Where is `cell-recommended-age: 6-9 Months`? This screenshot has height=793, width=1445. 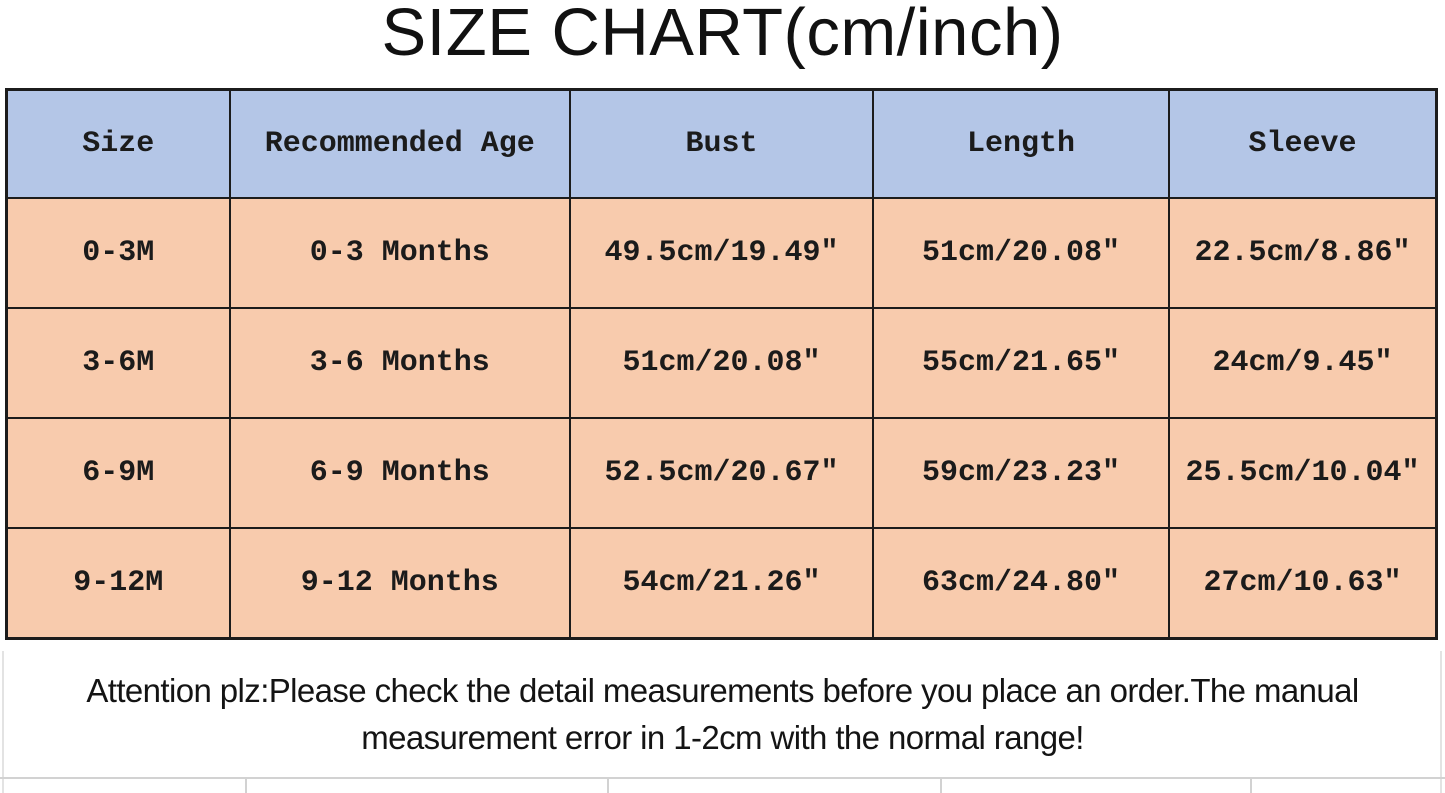
cell-recommended-age: 6-9 Months is located at coordinates (399, 473).